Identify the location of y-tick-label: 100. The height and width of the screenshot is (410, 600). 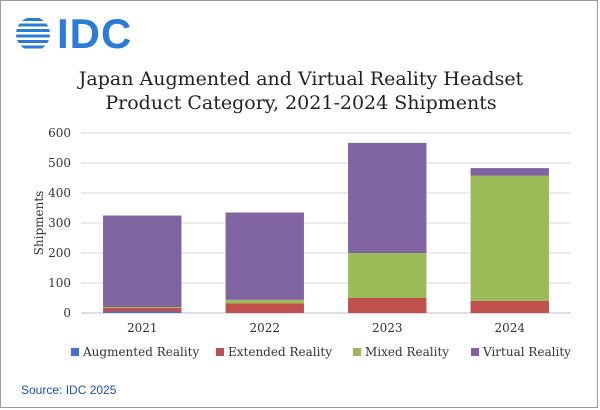
(59, 283).